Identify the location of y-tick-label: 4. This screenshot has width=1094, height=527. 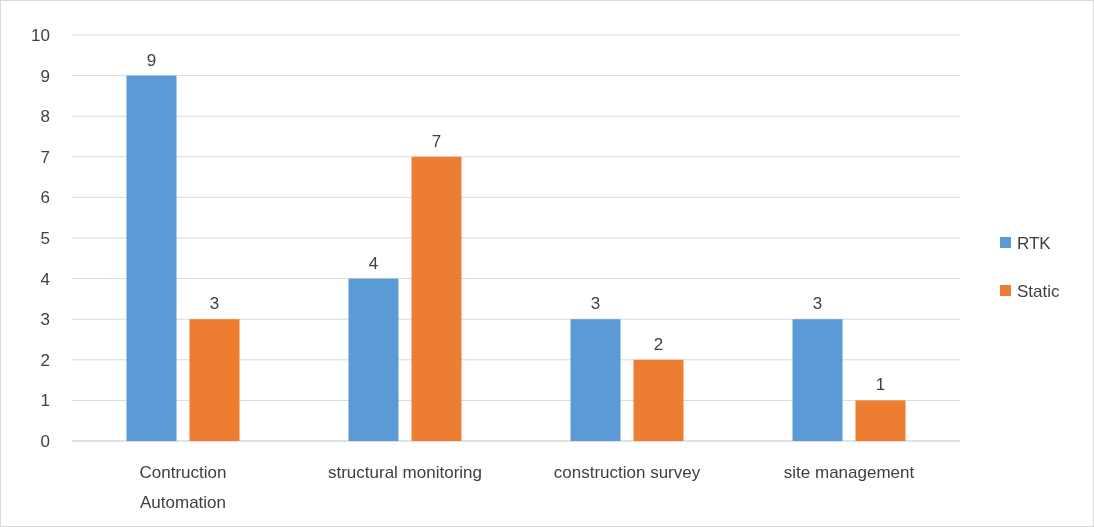
(45, 279).